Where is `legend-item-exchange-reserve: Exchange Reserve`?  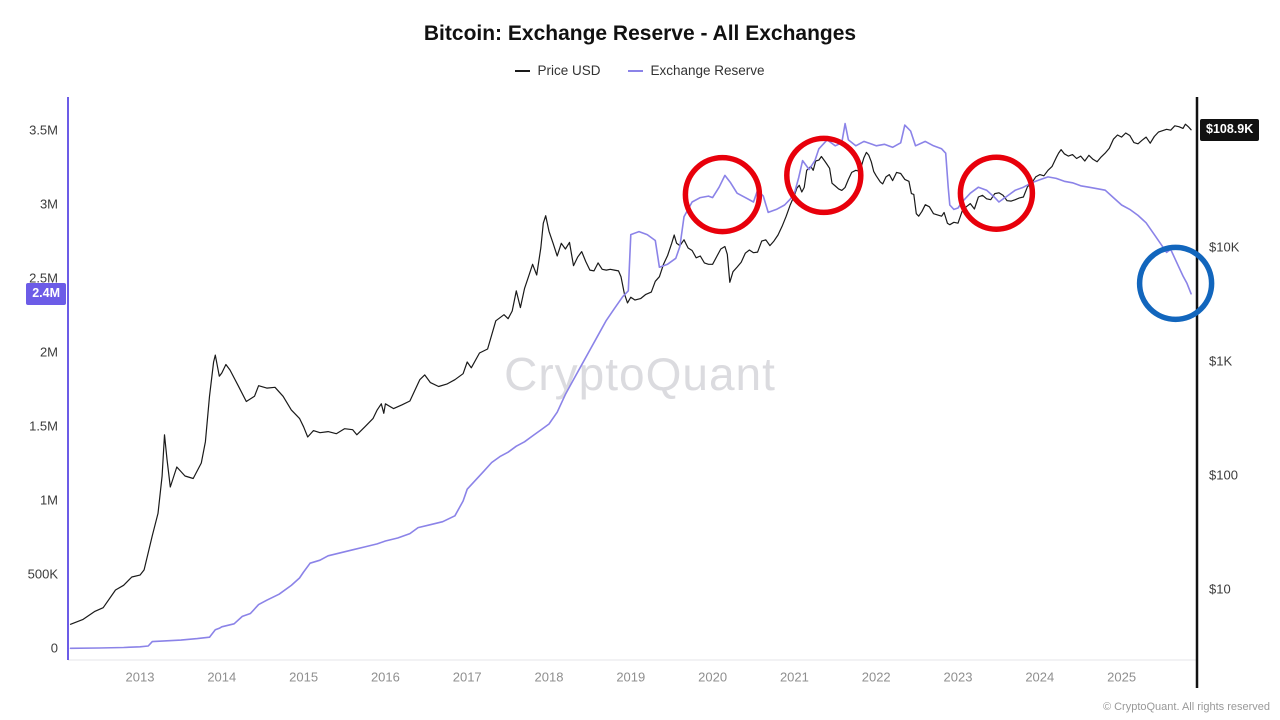 legend-item-exchange-reserve: Exchange Reserve is located at coordinates (696, 70).